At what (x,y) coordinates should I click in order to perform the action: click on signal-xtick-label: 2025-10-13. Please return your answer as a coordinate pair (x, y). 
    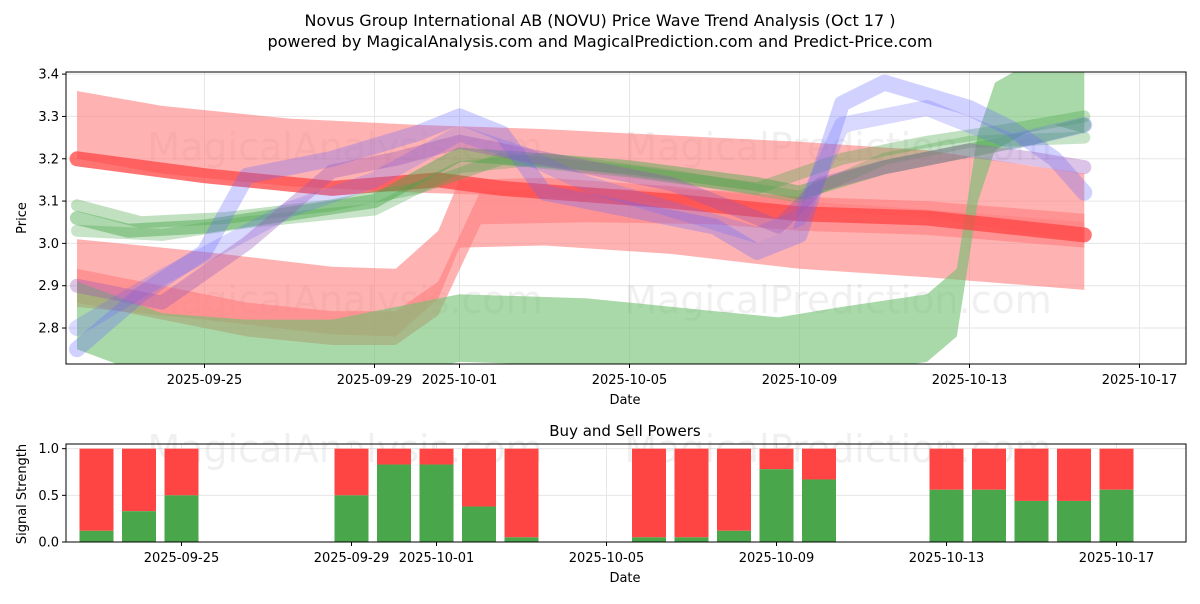
    Looking at the image, I should click on (947, 558).